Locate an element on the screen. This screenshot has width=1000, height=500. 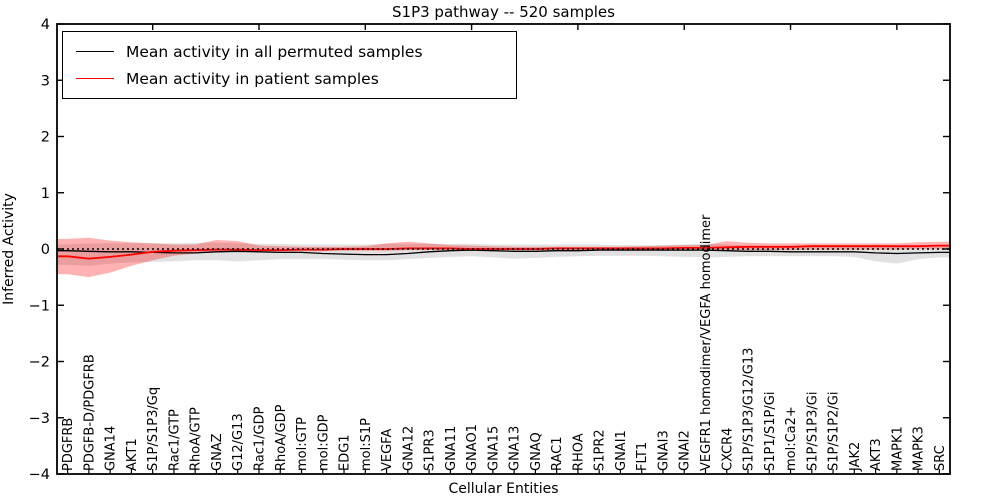
x-tick-label: mol:S1P is located at coordinates (366, 444).